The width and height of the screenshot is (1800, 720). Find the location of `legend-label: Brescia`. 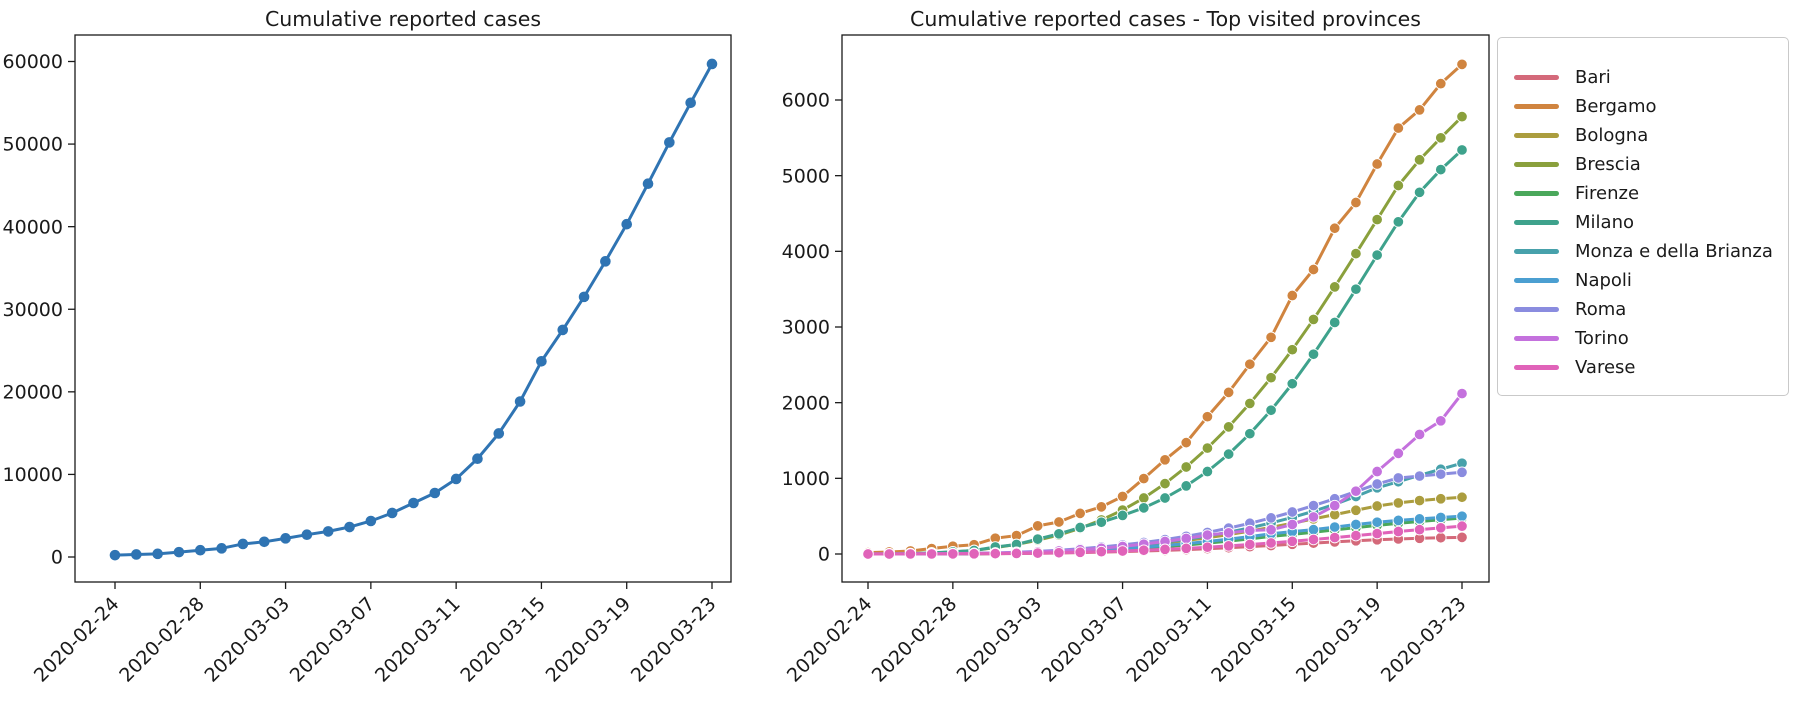

legend-label: Brescia is located at coordinates (1608, 164).